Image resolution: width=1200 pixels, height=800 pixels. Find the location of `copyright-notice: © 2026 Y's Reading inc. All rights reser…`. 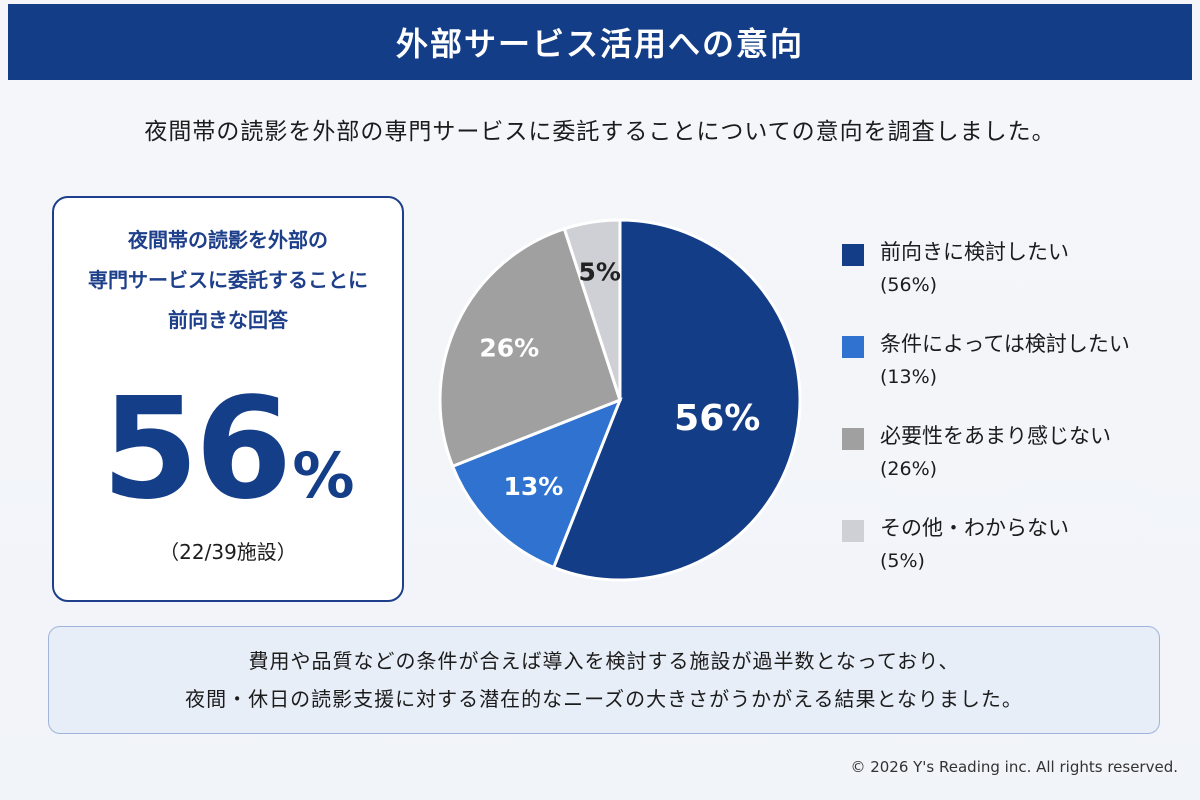

copyright-notice: © 2026 Y's Reading inc. All rights reser… is located at coordinates (1014, 767).